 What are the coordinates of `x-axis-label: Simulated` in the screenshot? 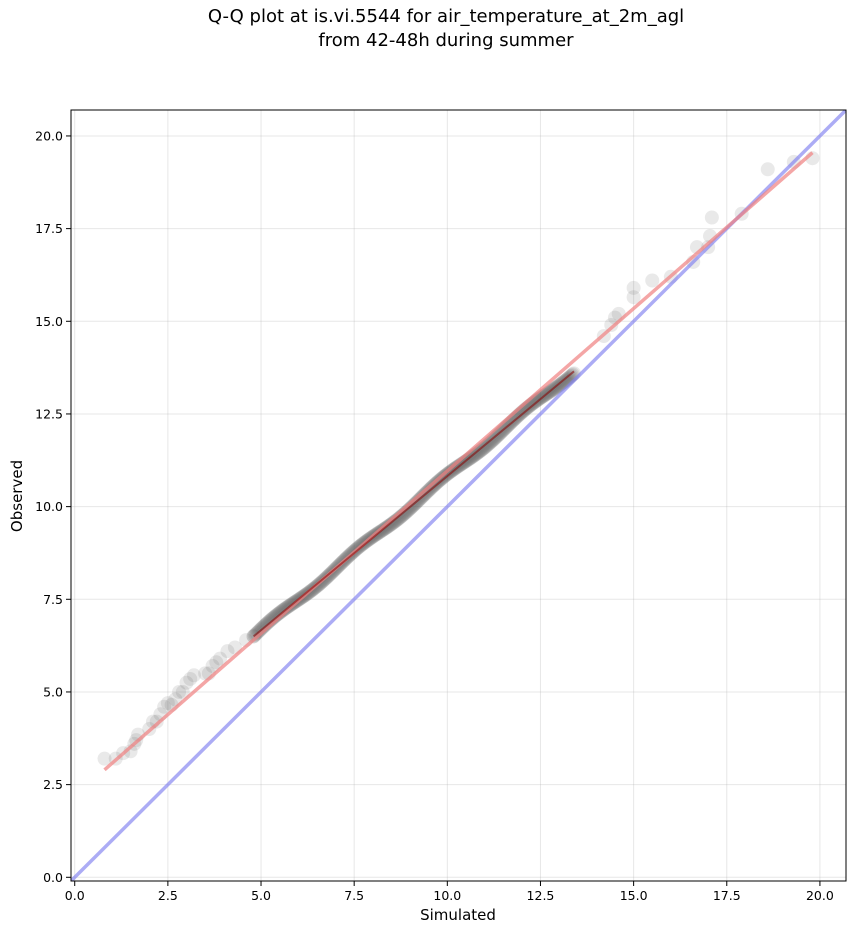 It's located at (458, 915).